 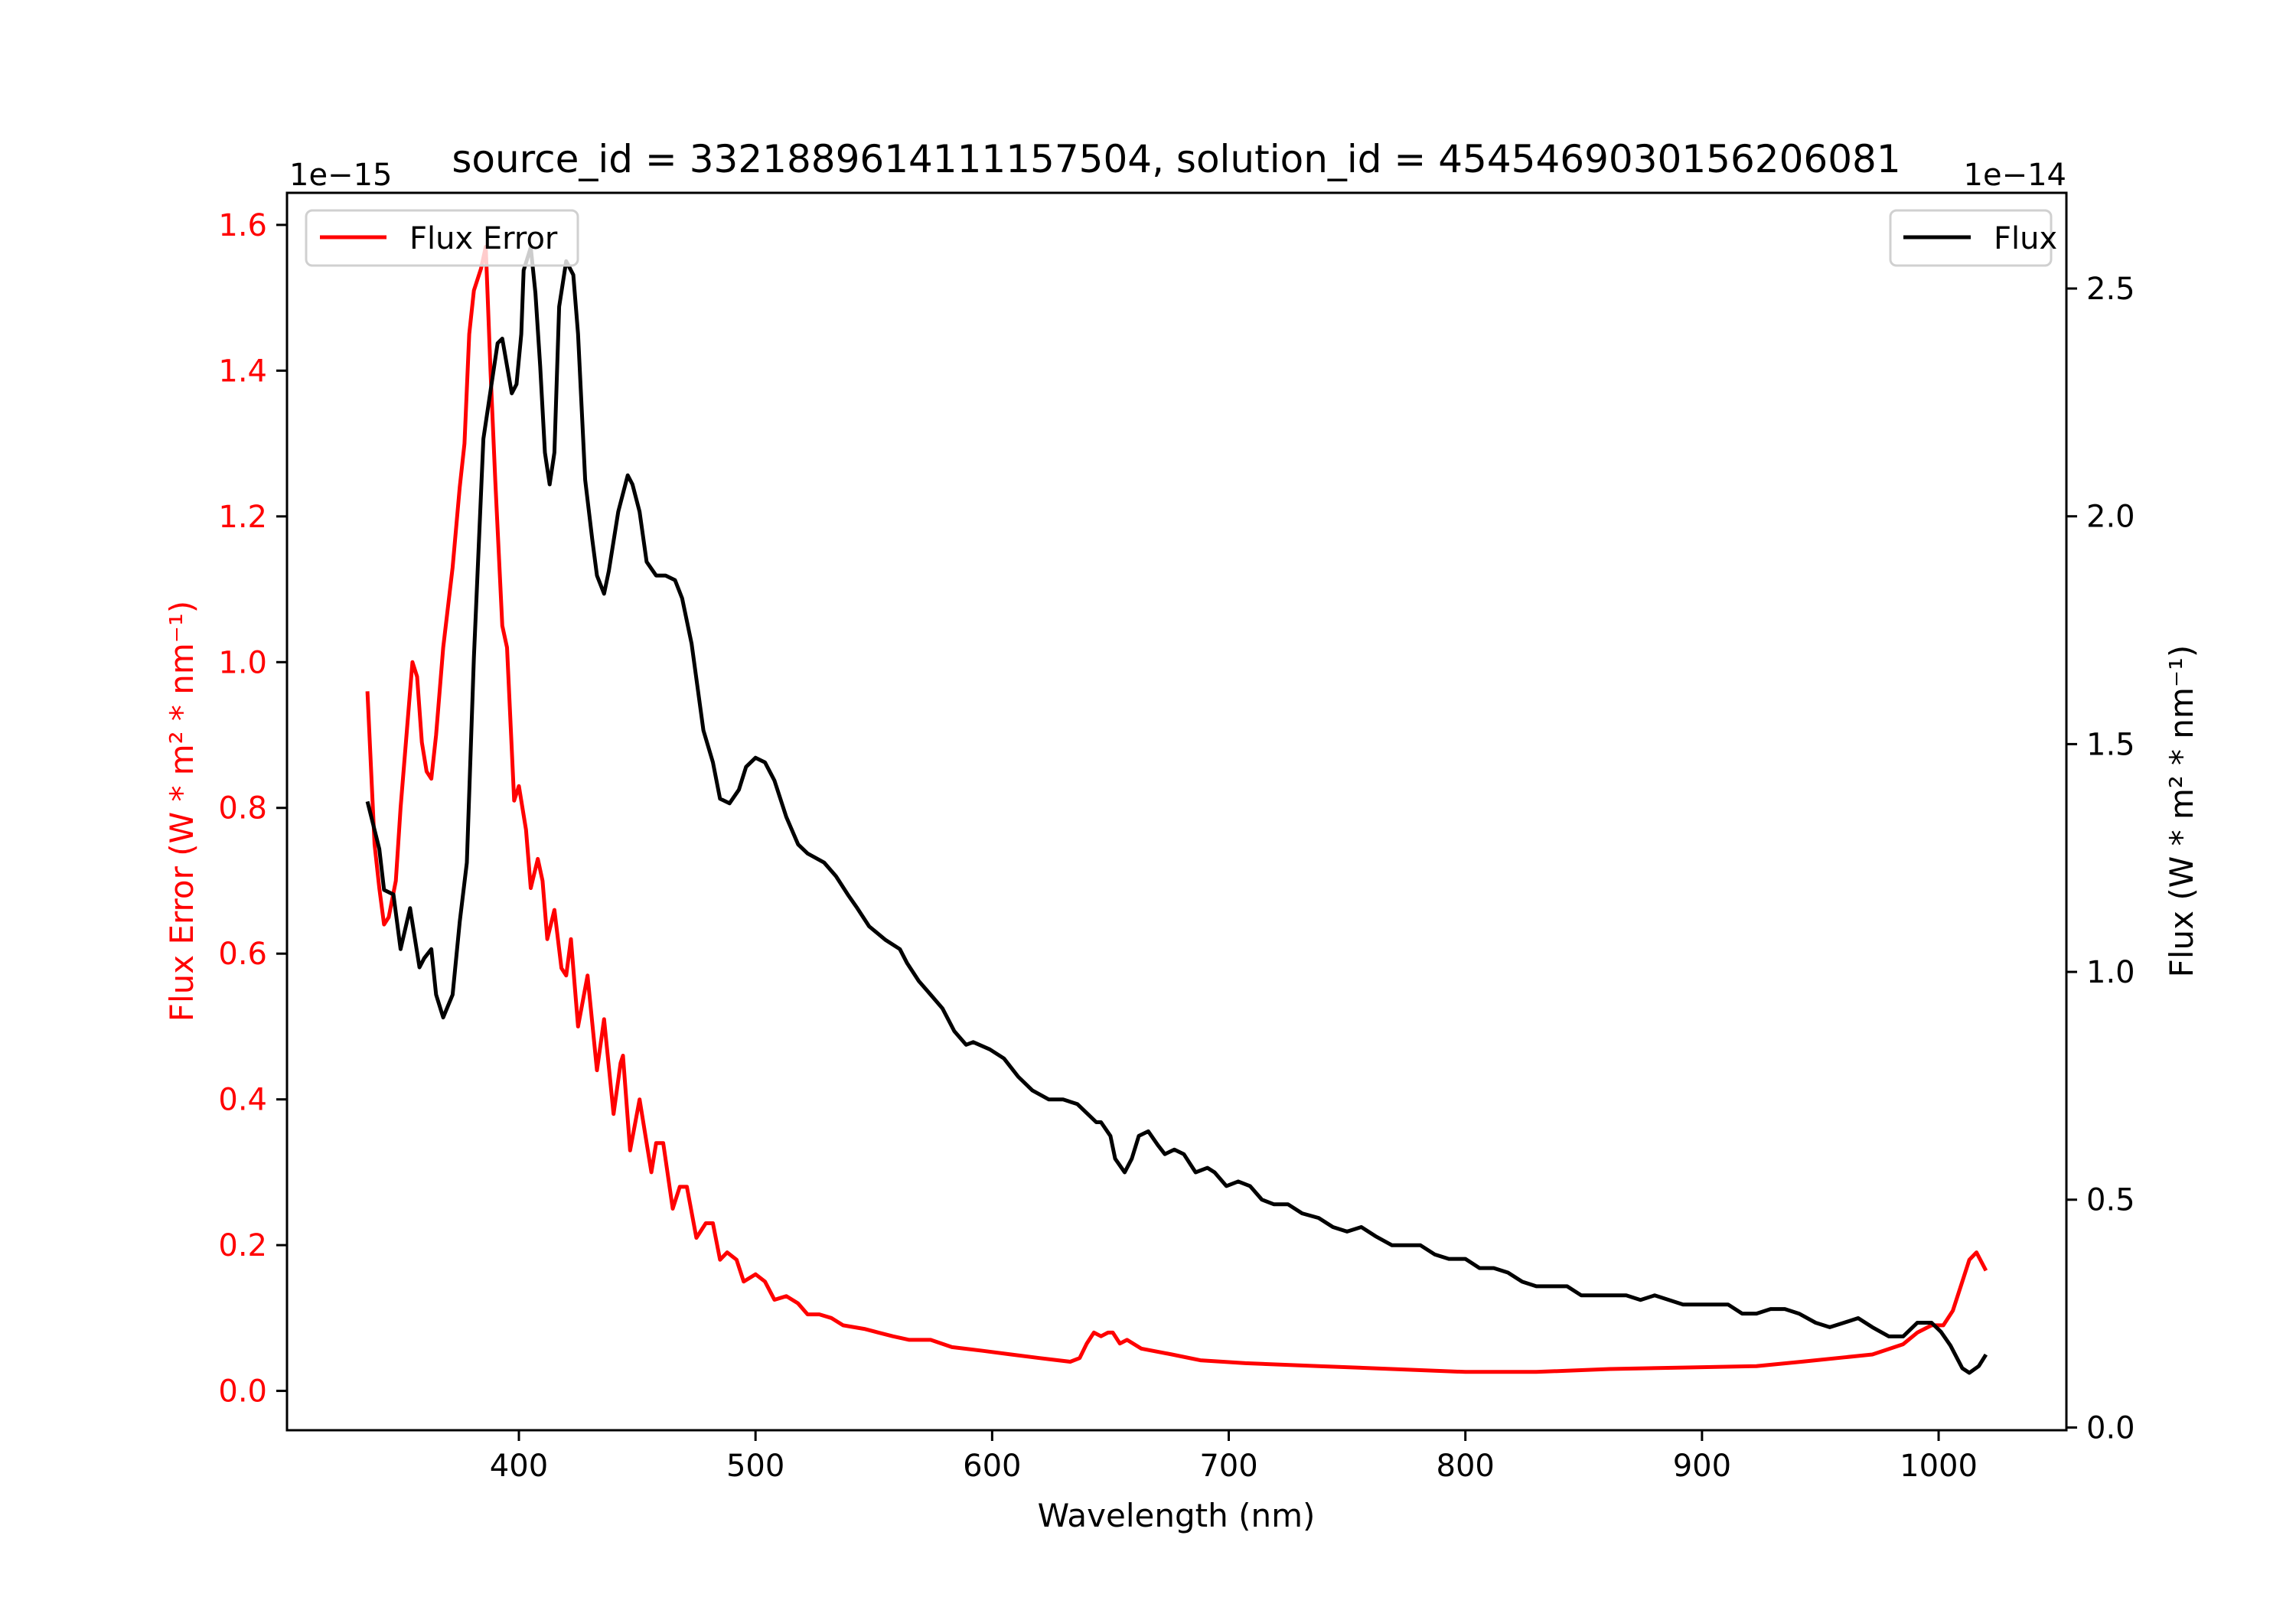 What do you see at coordinates (242, 1392) in the screenshot?
I see `left-y-tick-label: 0.0` at bounding box center [242, 1392].